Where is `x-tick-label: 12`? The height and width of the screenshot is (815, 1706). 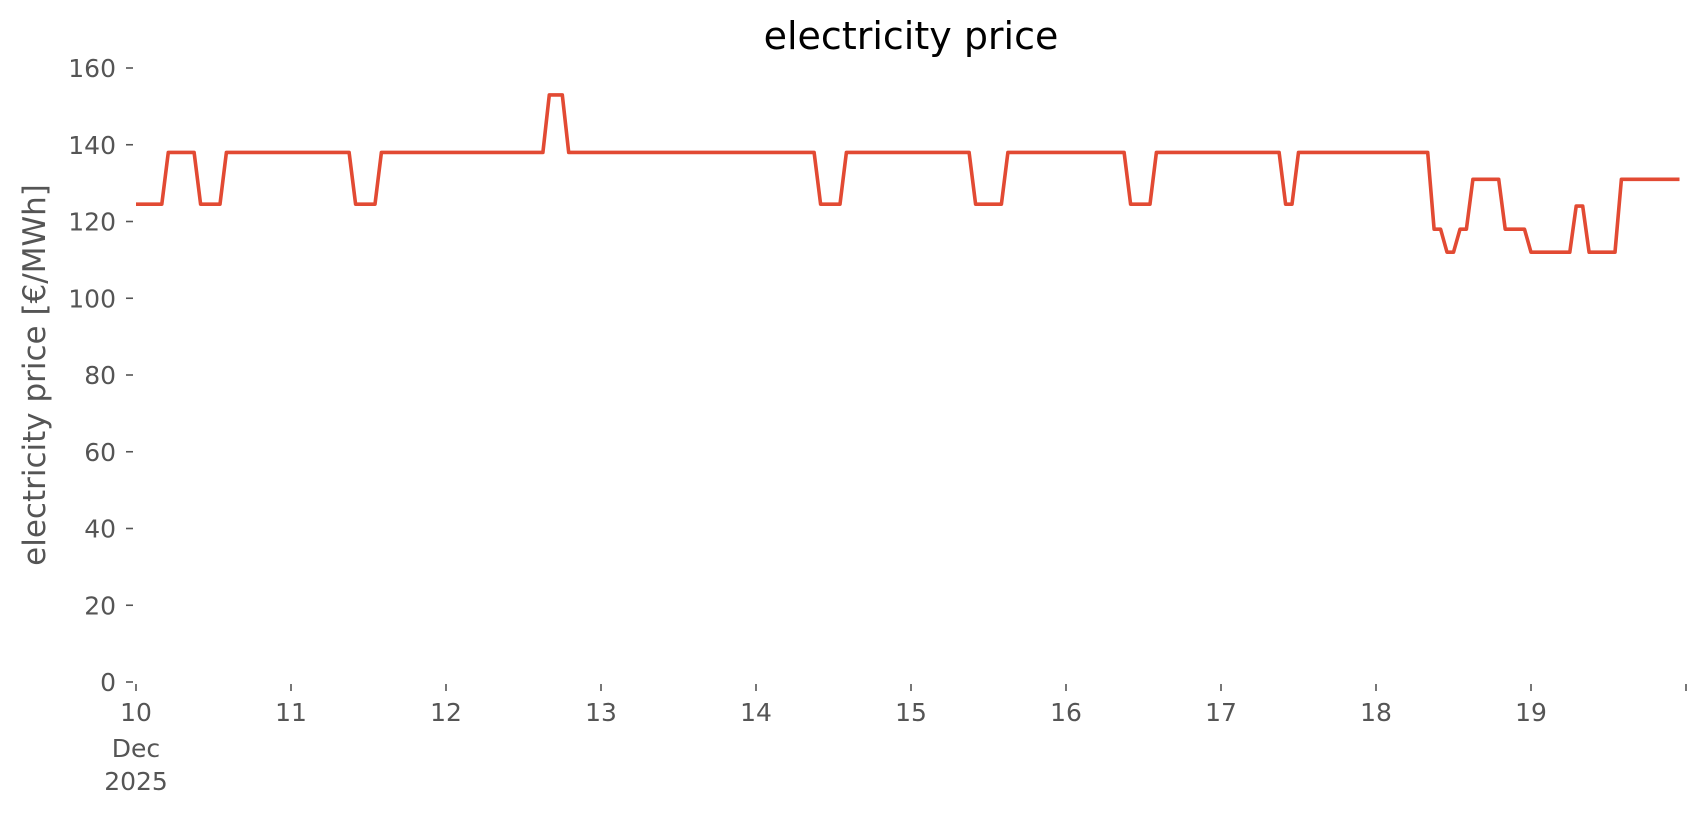 x-tick-label: 12 is located at coordinates (446, 712).